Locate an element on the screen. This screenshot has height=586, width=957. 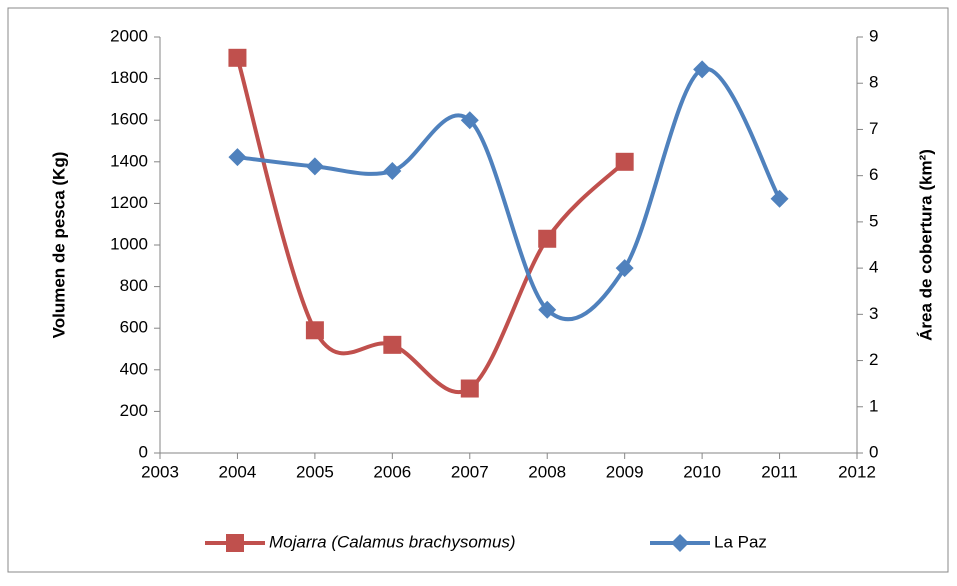
y2-tick-label: 8 is located at coordinates (873, 82).